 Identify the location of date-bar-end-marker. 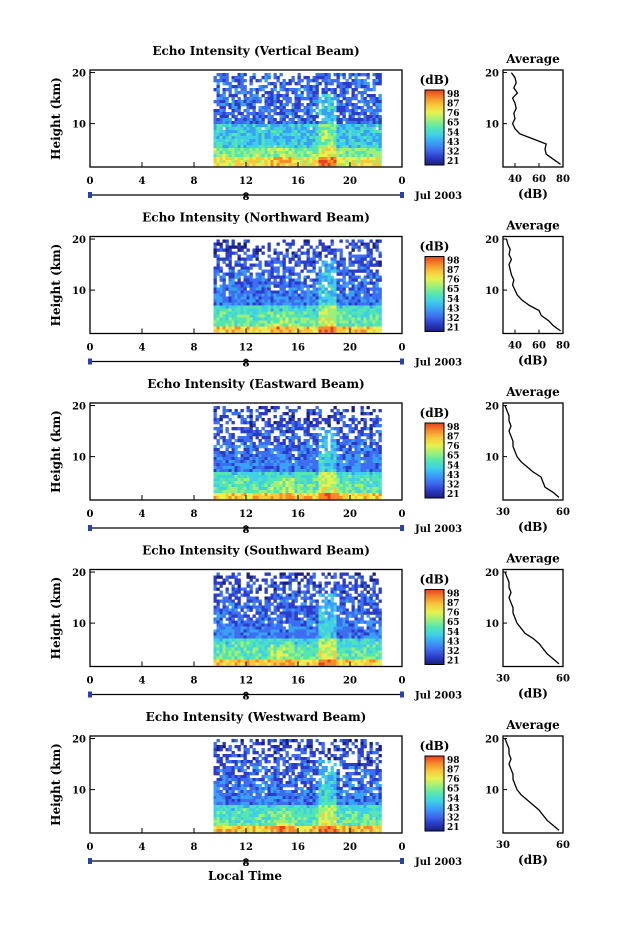
(402, 528).